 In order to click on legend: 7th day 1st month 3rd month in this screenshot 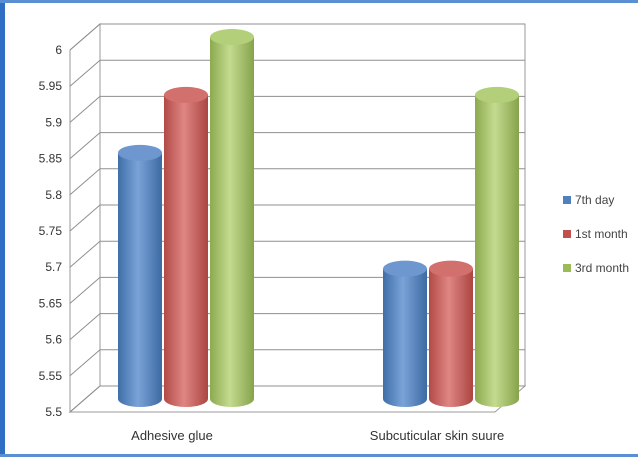, I will do `click(596, 234)`.